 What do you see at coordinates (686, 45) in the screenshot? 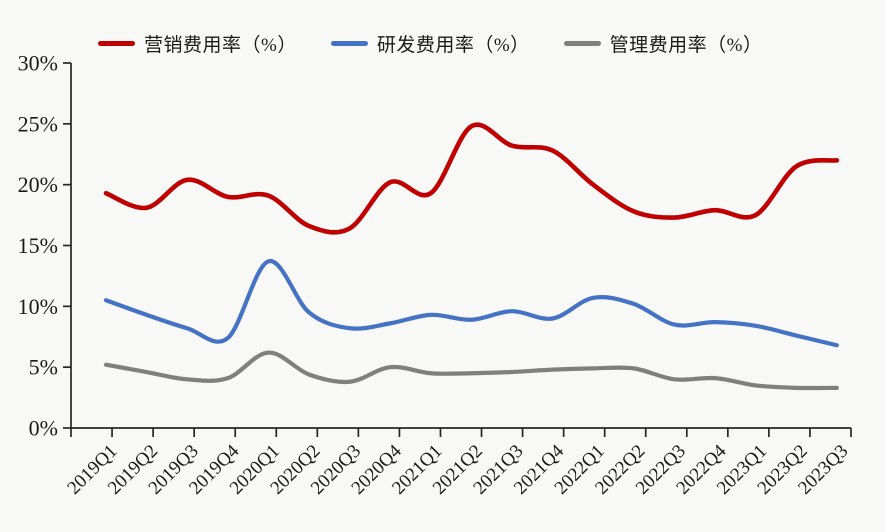
I see `legend-label-admin: 管理费用率（%）` at bounding box center [686, 45].